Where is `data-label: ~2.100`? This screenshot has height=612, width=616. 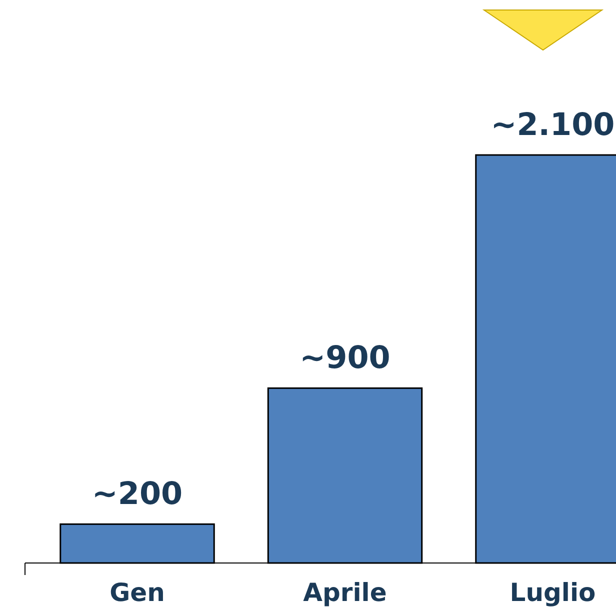
data-label: ~2.100 is located at coordinates (552, 125).